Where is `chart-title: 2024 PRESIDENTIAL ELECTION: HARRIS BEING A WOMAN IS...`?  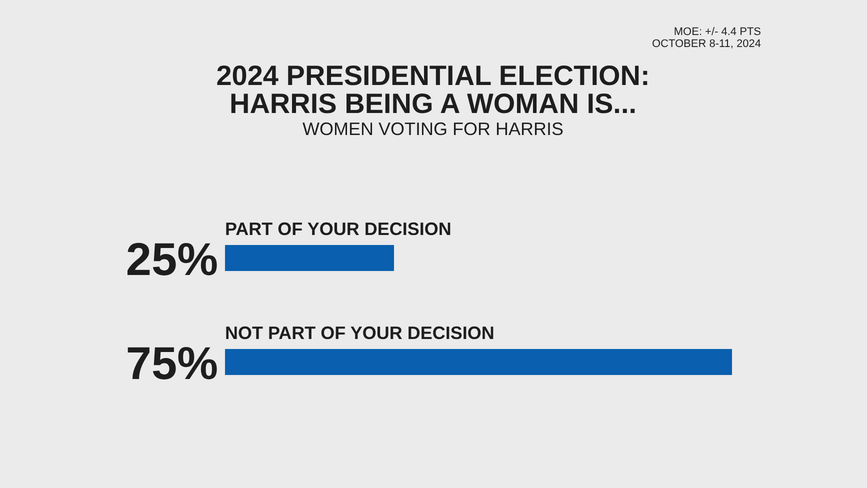
chart-title: 2024 PRESIDENTIAL ELECTION: HARRIS BEING A WOMAN IS... is located at coordinates (433, 89).